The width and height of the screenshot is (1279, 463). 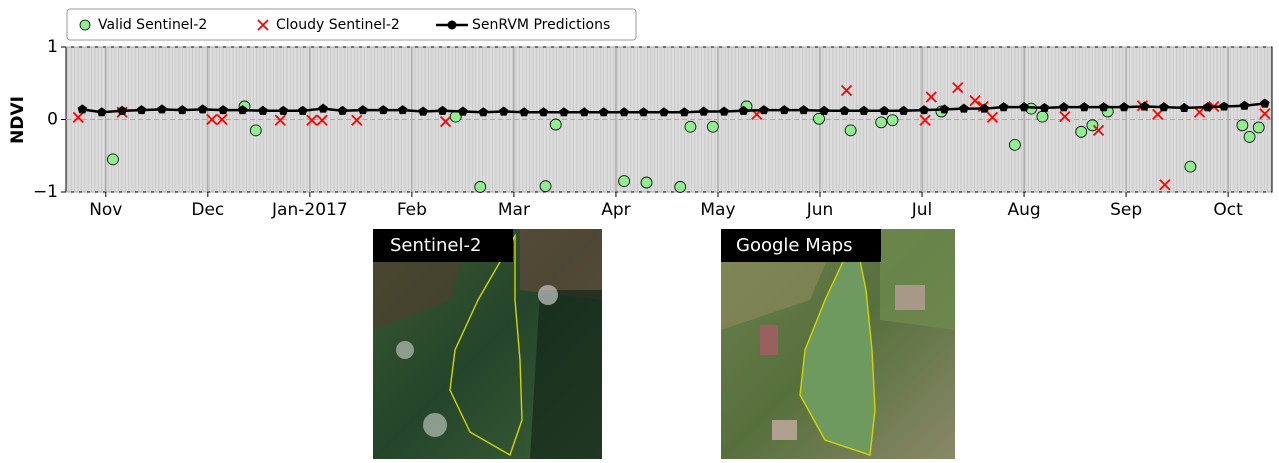 What do you see at coordinates (1126, 210) in the screenshot?
I see `x-tick-label: Sep` at bounding box center [1126, 210].